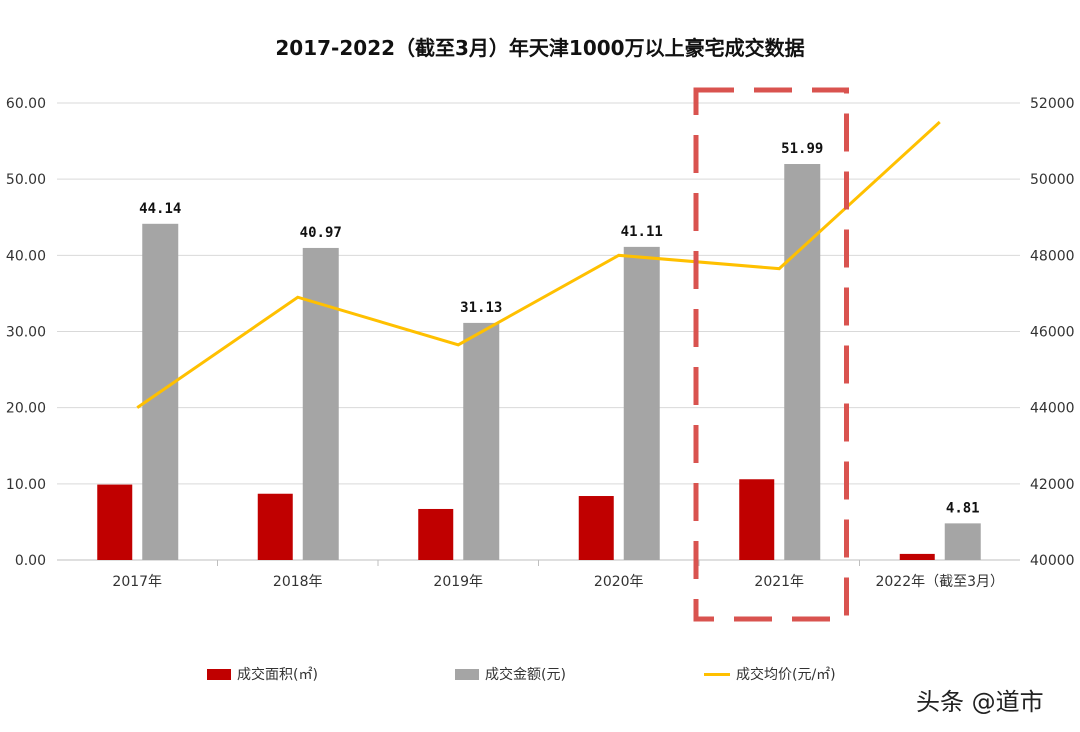  I want to click on legend-label: 成交均价(元/㎡), so click(786, 675).